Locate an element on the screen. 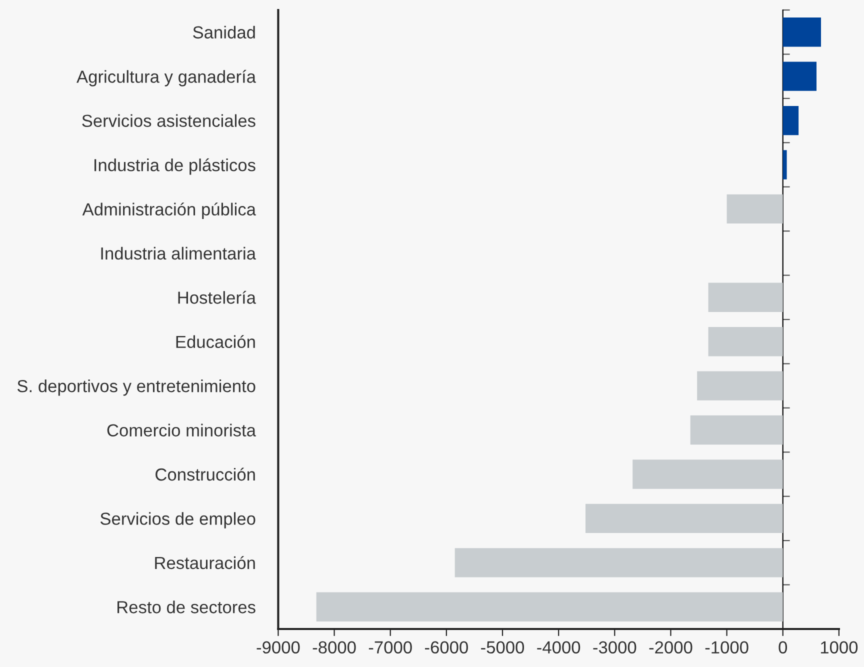 This screenshot has height=667, width=864. y-tick-label: Restauración is located at coordinates (205, 563).